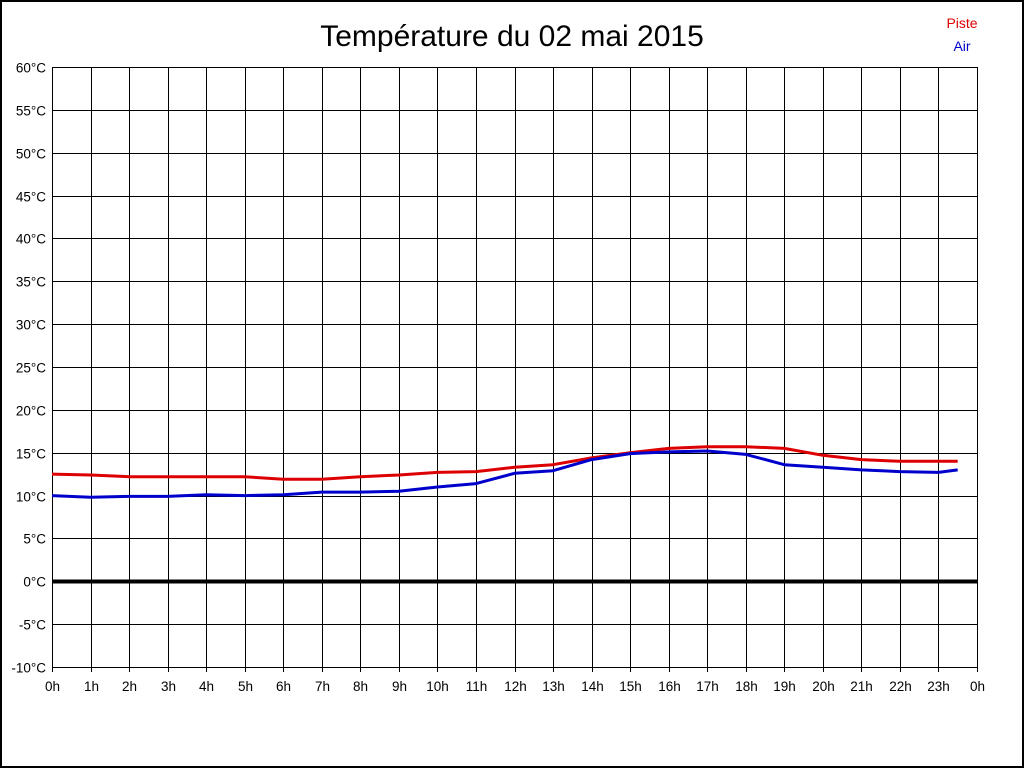 The width and height of the screenshot is (1024, 768). What do you see at coordinates (245, 686) in the screenshot?
I see `x-tick-label: 5h` at bounding box center [245, 686].